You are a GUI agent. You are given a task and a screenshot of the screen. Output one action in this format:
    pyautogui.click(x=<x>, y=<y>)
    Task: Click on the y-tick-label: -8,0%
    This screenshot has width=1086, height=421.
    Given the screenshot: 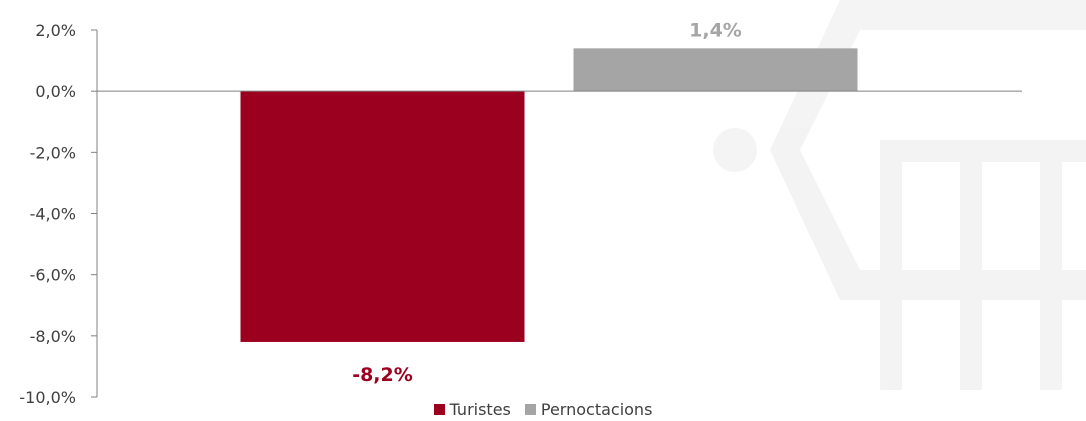 What is the action you would take?
    pyautogui.click(x=53, y=336)
    